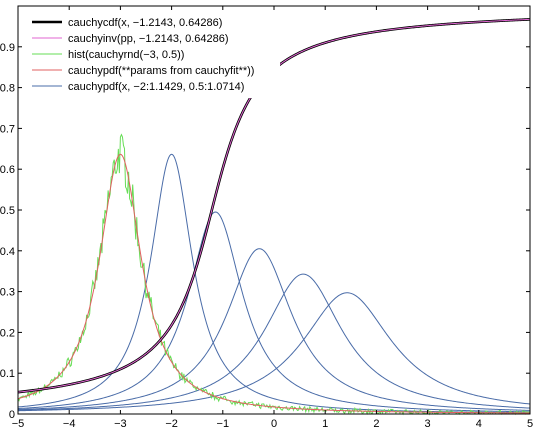 The image size is (540, 429). What do you see at coordinates (171, 423) in the screenshot?
I see `x-tick-label: −2` at bounding box center [171, 423].